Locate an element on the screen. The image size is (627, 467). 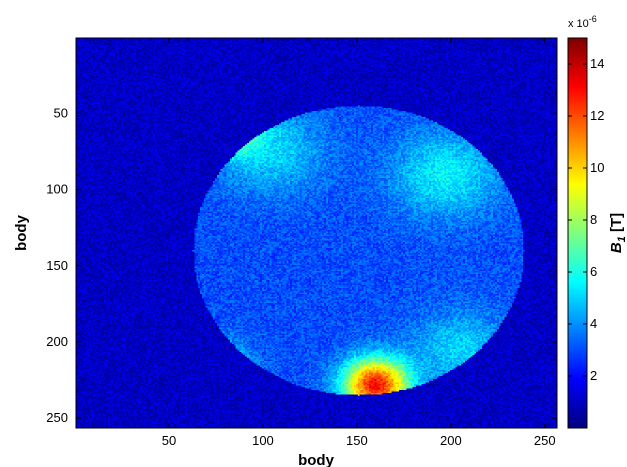
colorbar-label-sub: 1 is located at coordinates (621, 239).